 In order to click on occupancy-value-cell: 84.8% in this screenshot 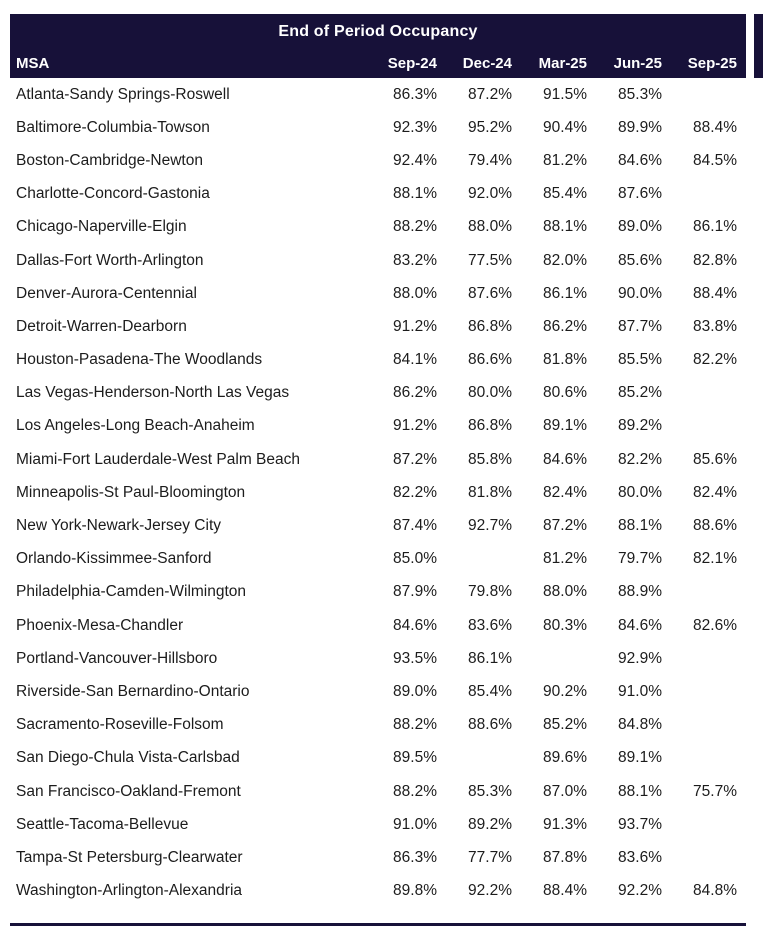, I will do `click(640, 725)`.